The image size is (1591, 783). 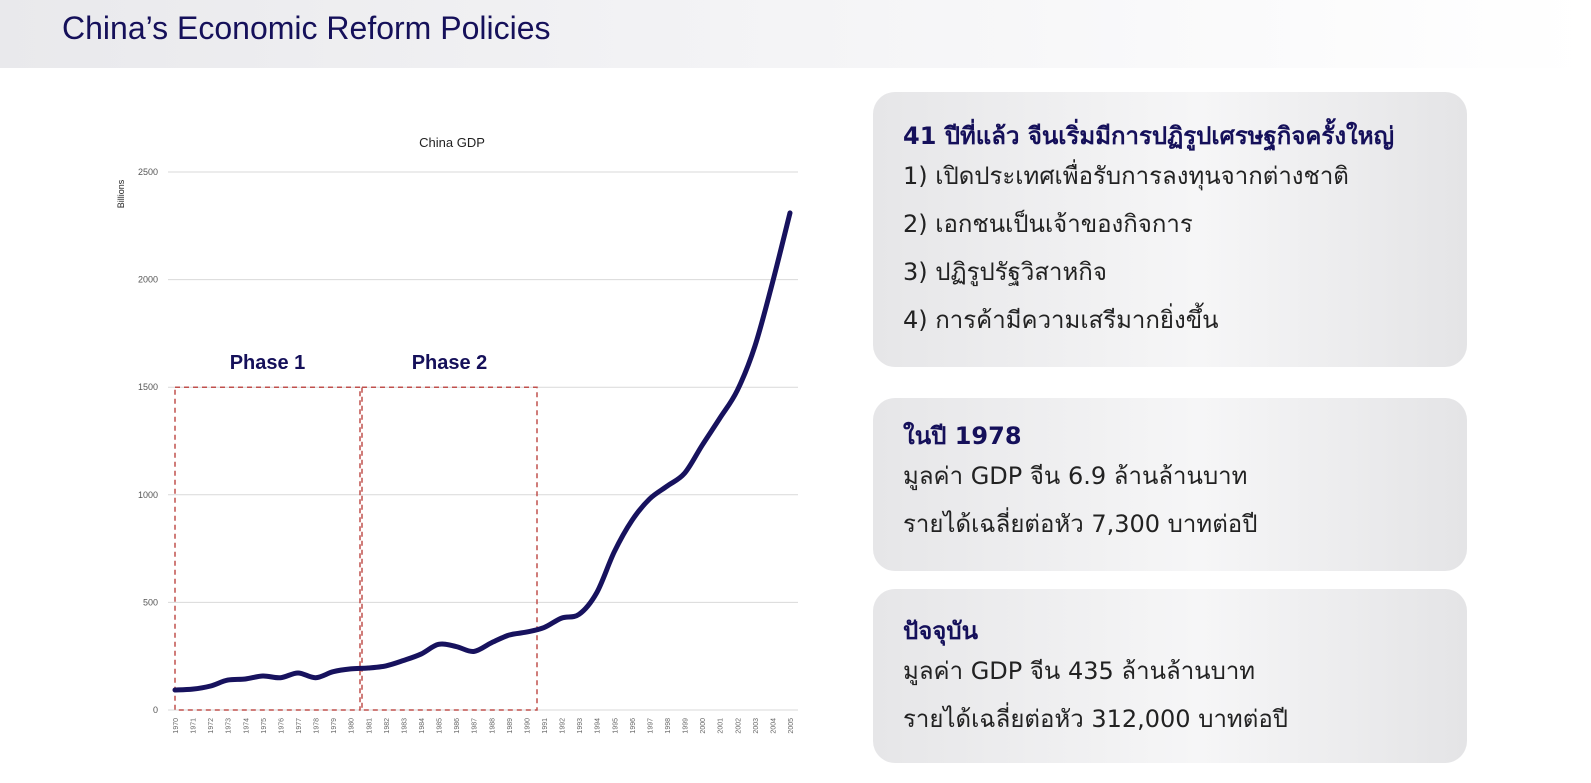 What do you see at coordinates (264, 726) in the screenshot?
I see `x-tick-label: 1975` at bounding box center [264, 726].